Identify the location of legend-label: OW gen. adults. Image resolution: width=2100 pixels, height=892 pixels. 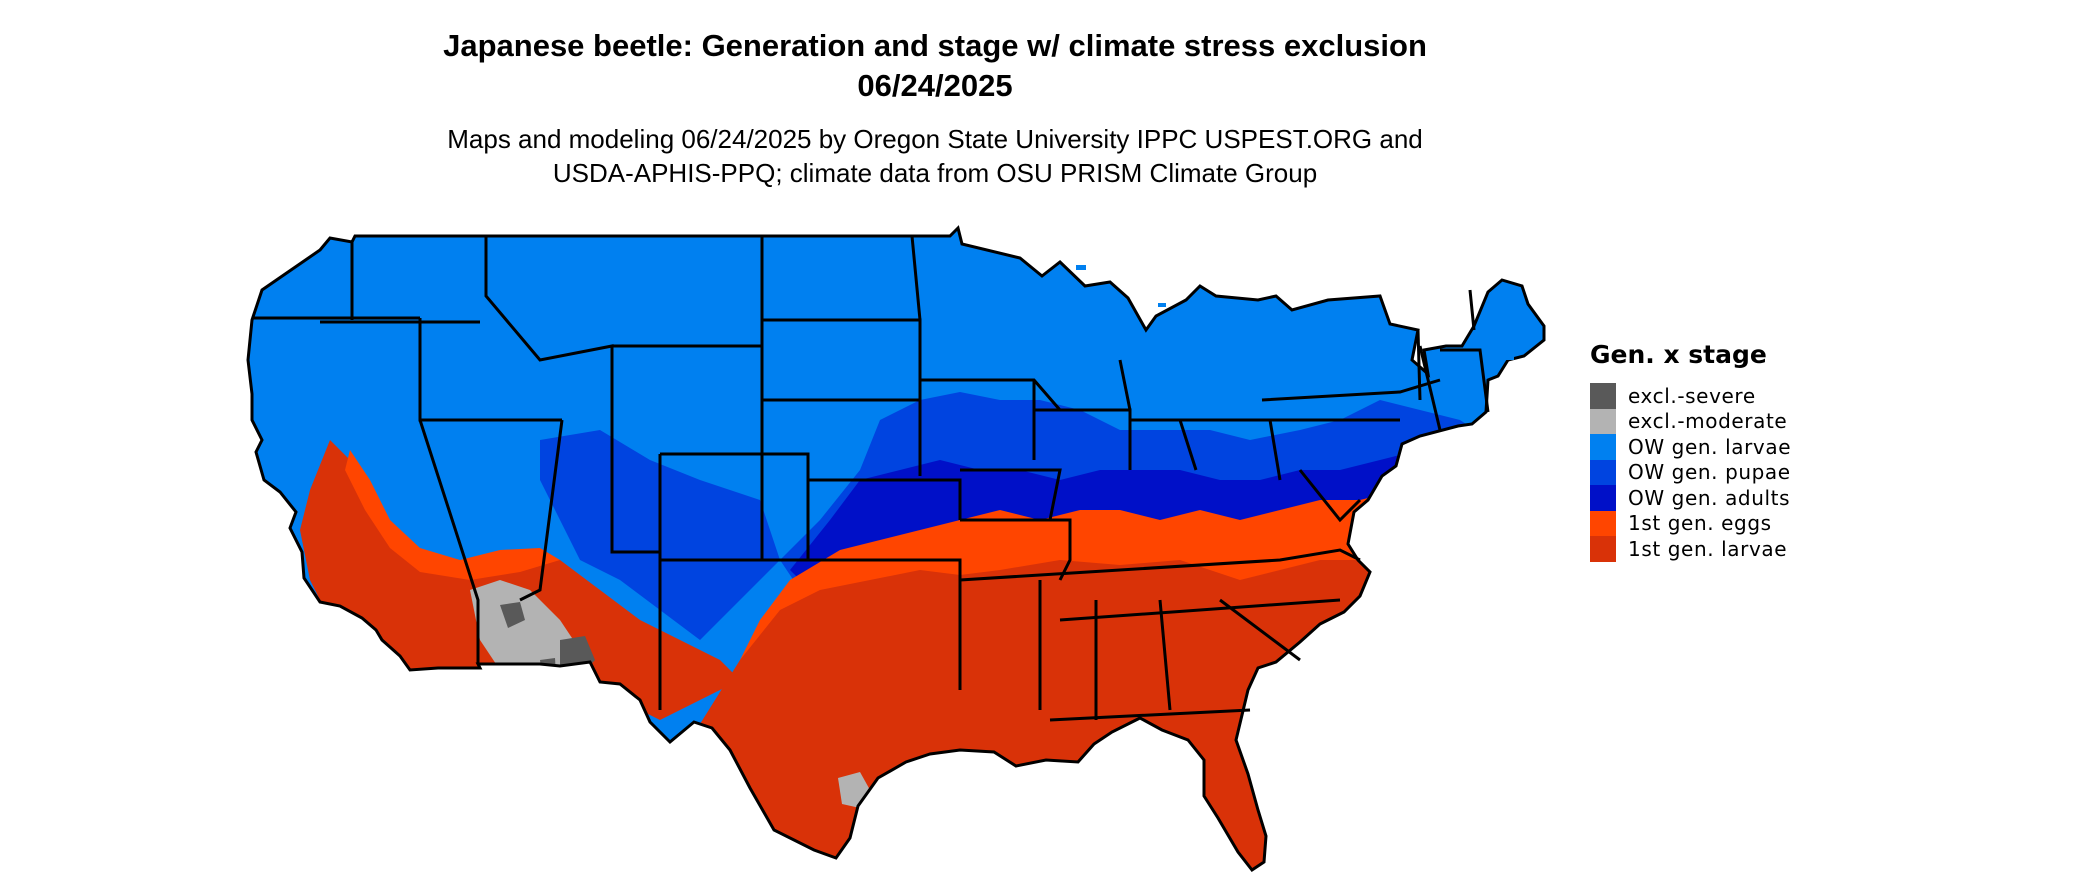
(1709, 497).